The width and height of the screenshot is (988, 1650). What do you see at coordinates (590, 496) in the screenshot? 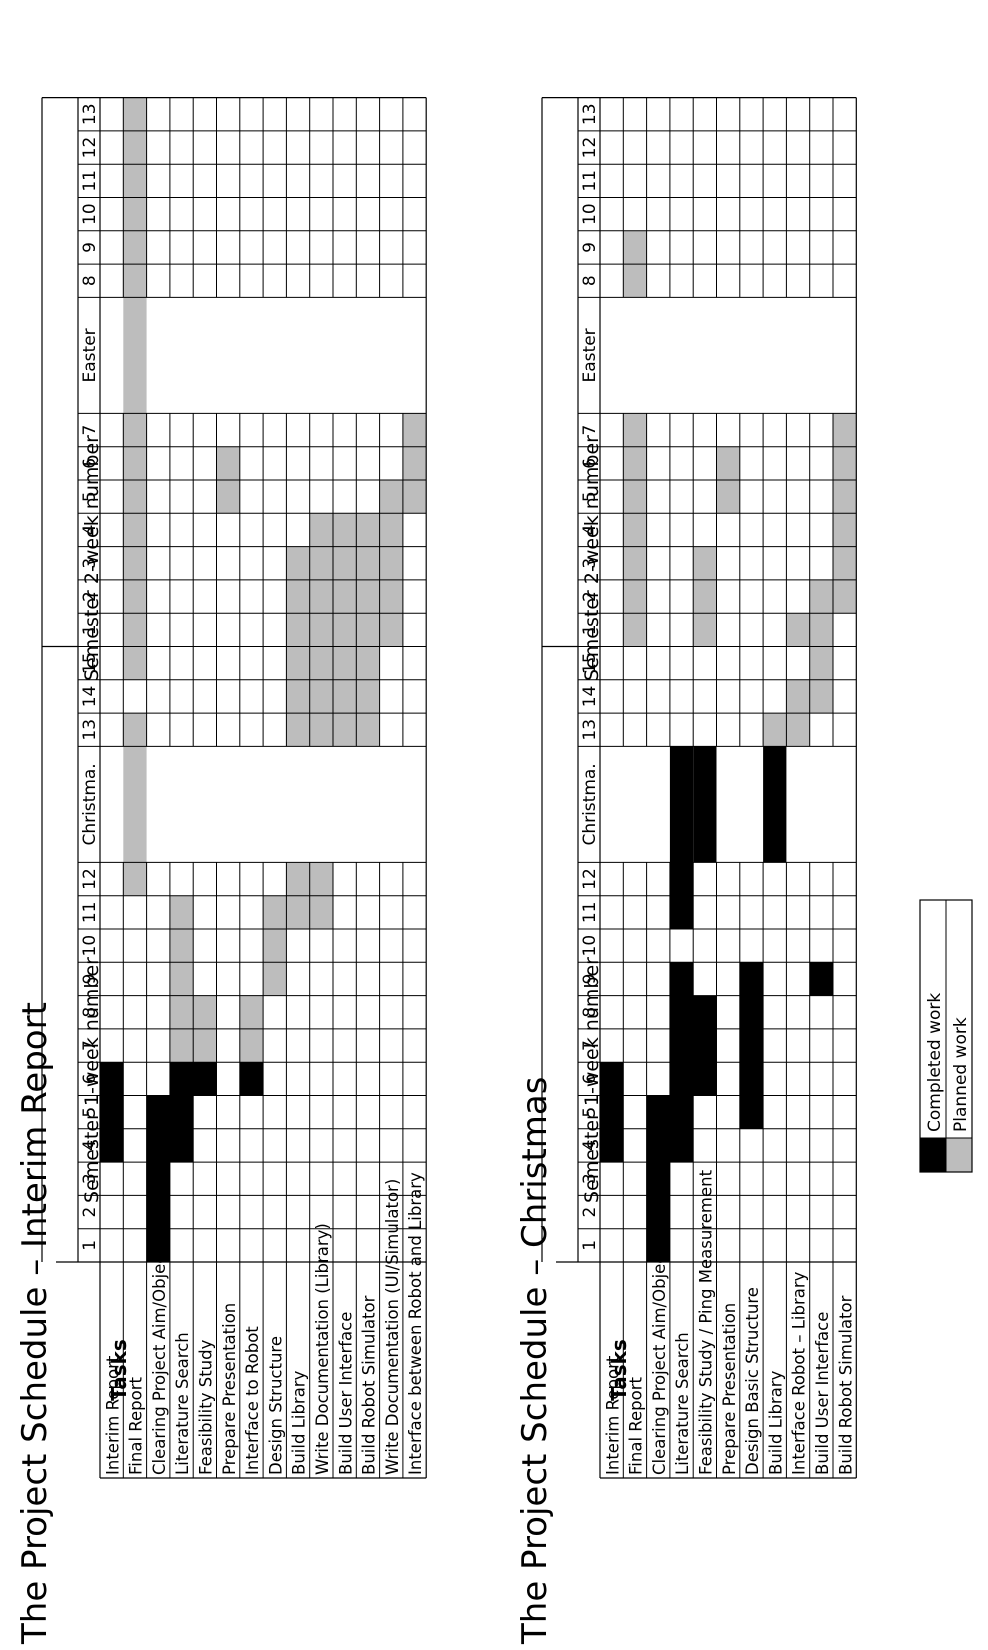
I see `week-label: 5` at bounding box center [590, 496].